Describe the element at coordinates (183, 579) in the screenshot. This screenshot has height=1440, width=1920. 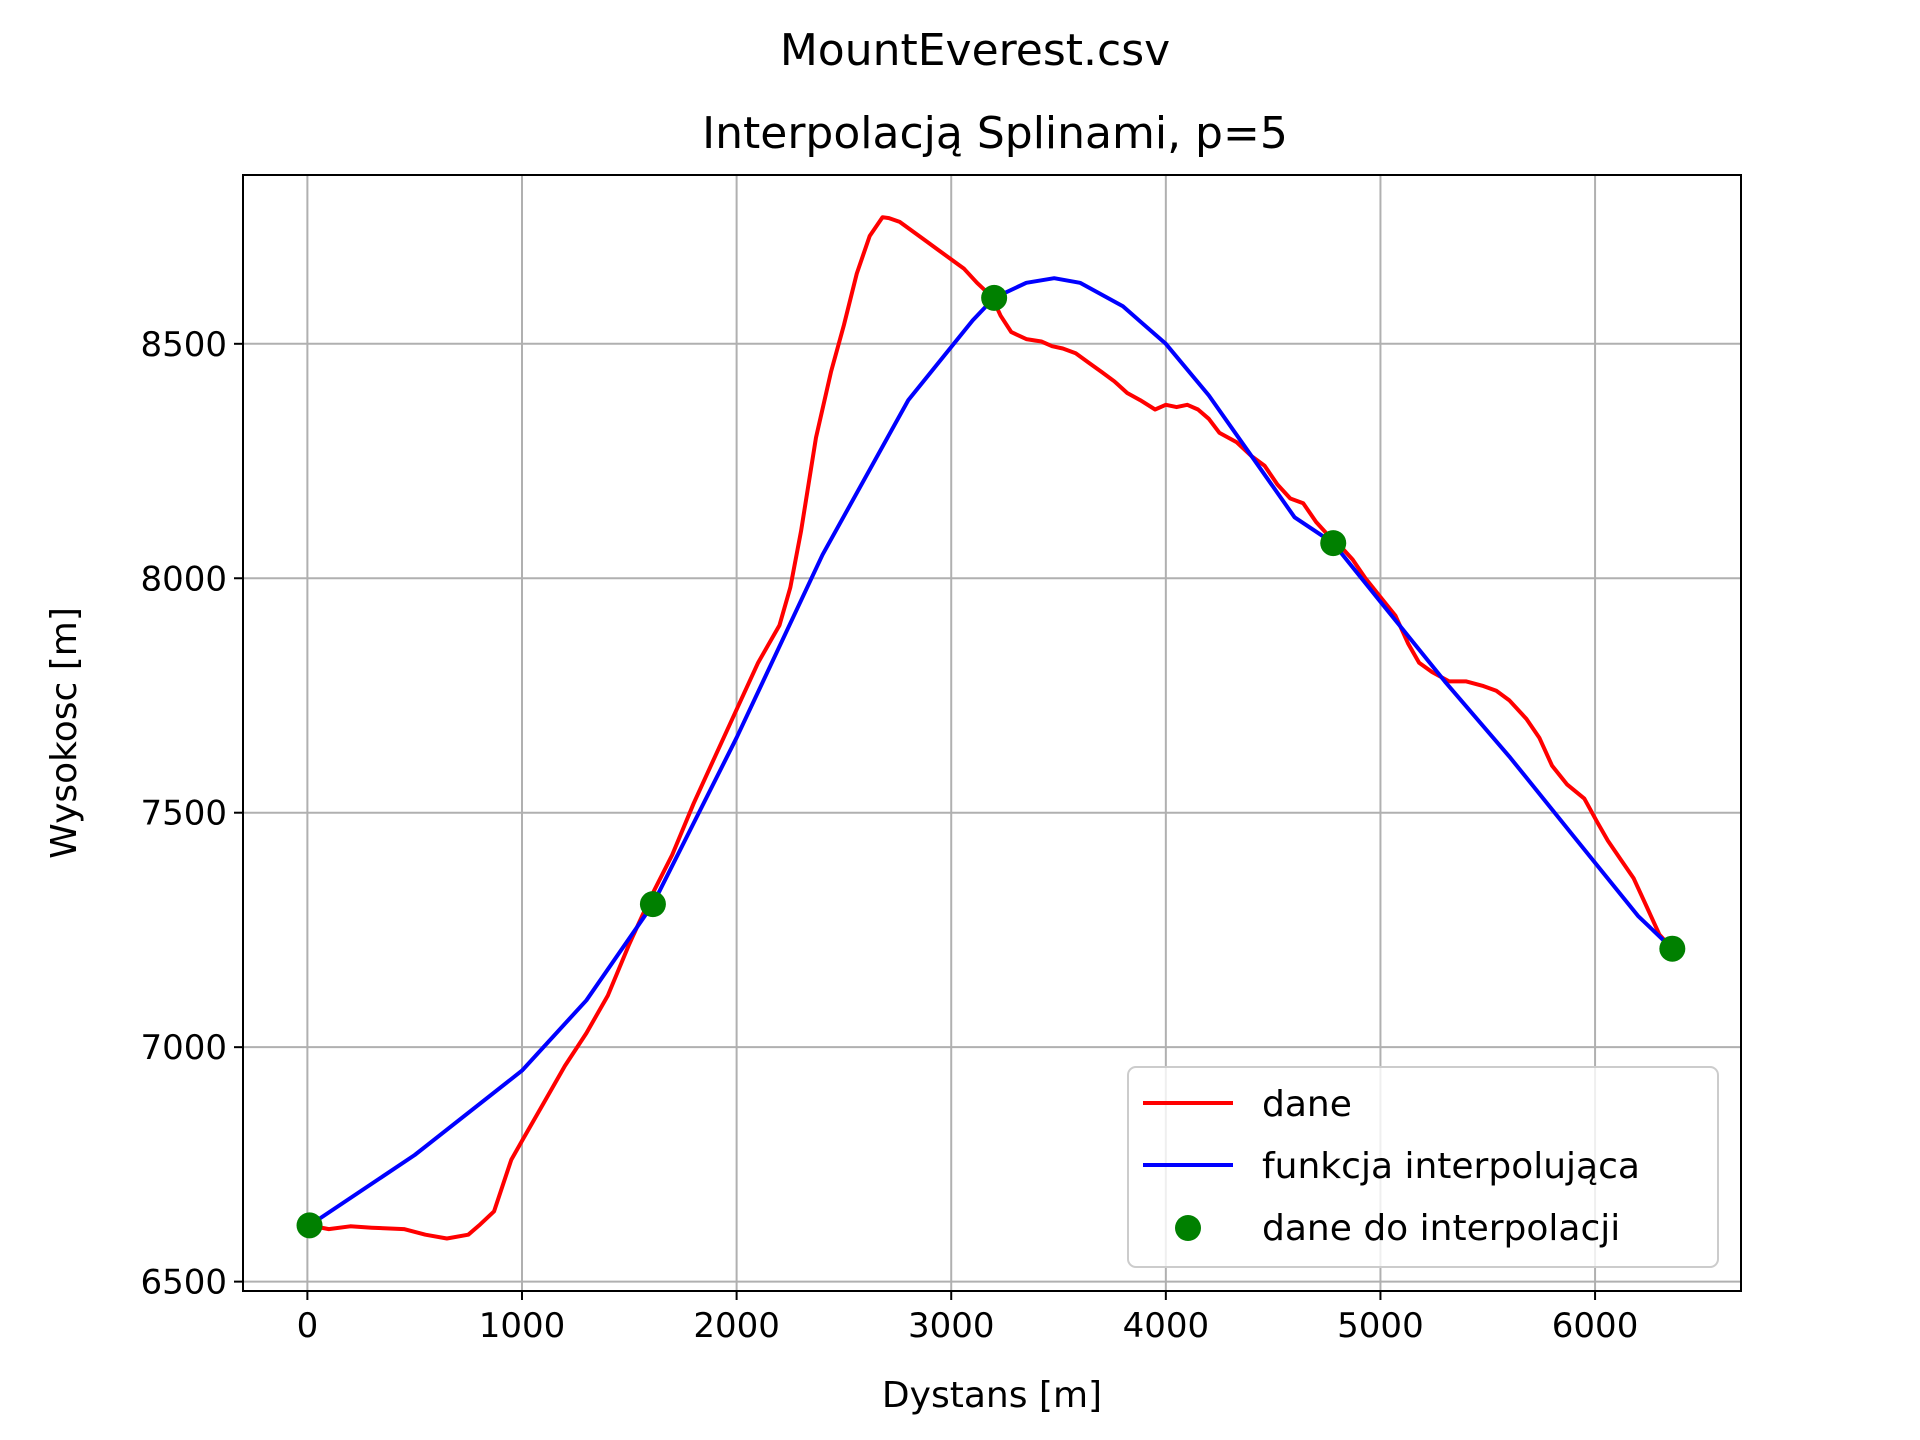
I see `y-tick-label: 8000` at that location.